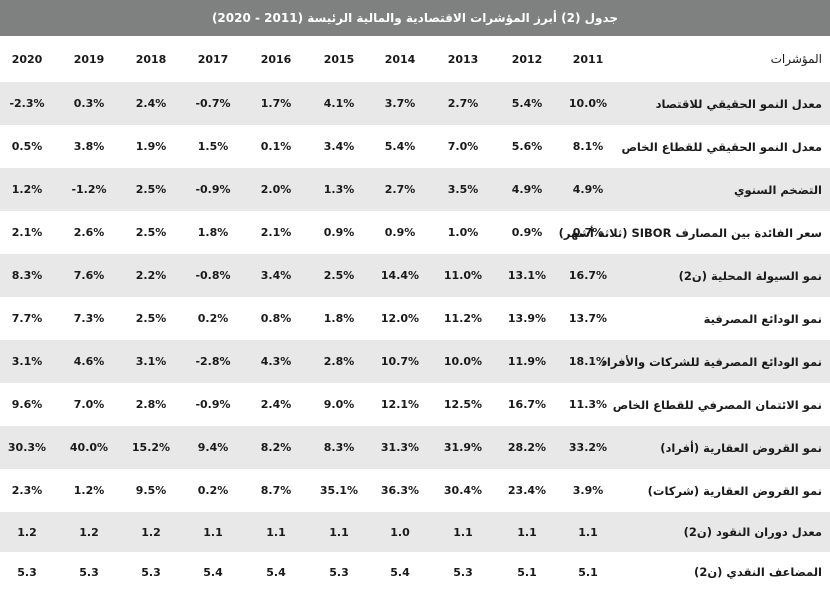 Image resolution: width=830 pixels, height=594 pixels. I want to click on value-cell: 3.7%, so click(400, 103).